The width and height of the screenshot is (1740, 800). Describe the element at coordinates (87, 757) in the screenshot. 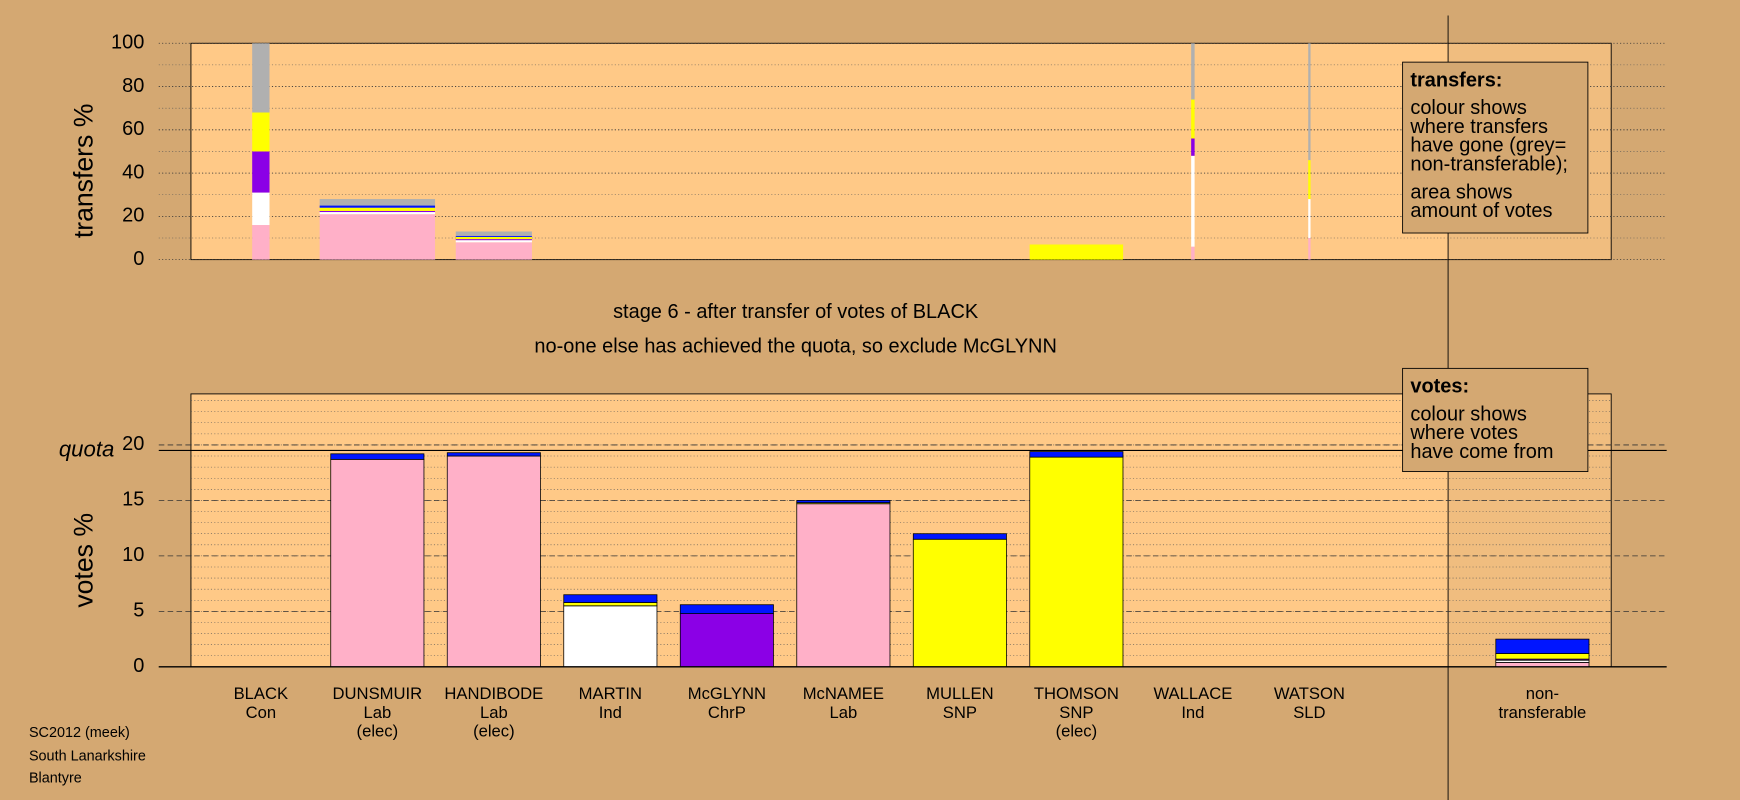

I see `footer-text: South Lanarkshire` at that location.